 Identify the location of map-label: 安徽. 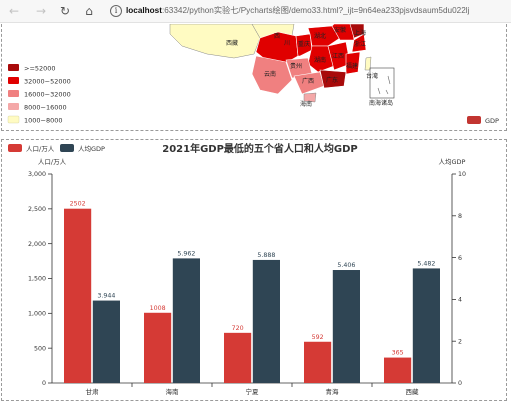
(340, 30).